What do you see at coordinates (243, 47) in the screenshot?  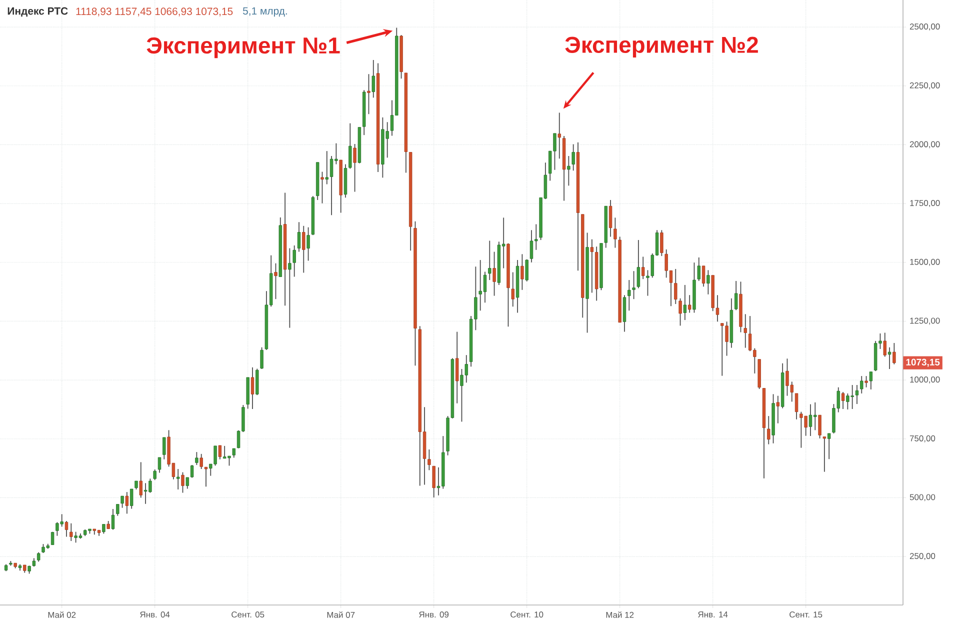 I see `annotation: Эксперимент №1` at bounding box center [243, 47].